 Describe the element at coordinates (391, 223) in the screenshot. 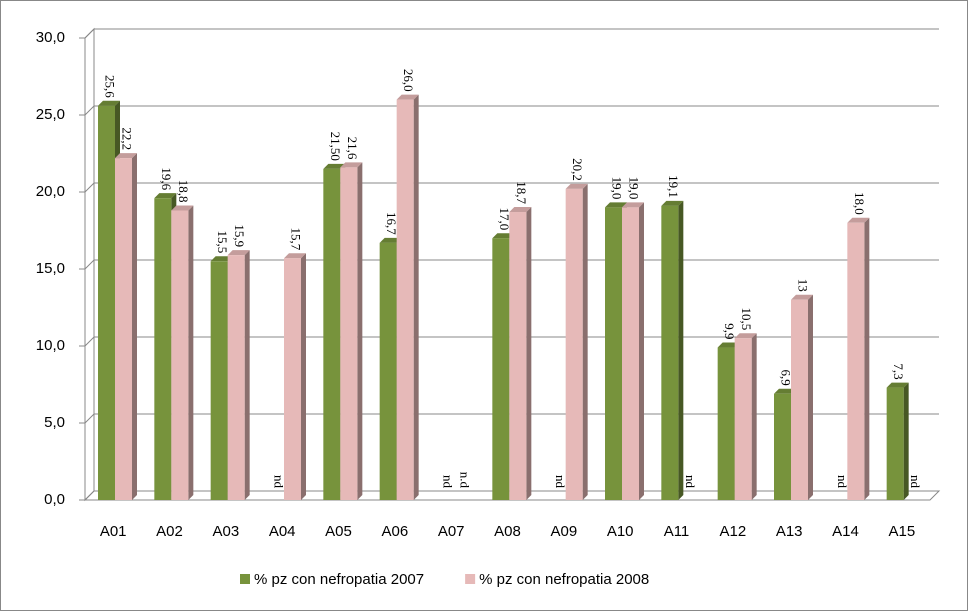

I see `value-label: 16,7` at that location.